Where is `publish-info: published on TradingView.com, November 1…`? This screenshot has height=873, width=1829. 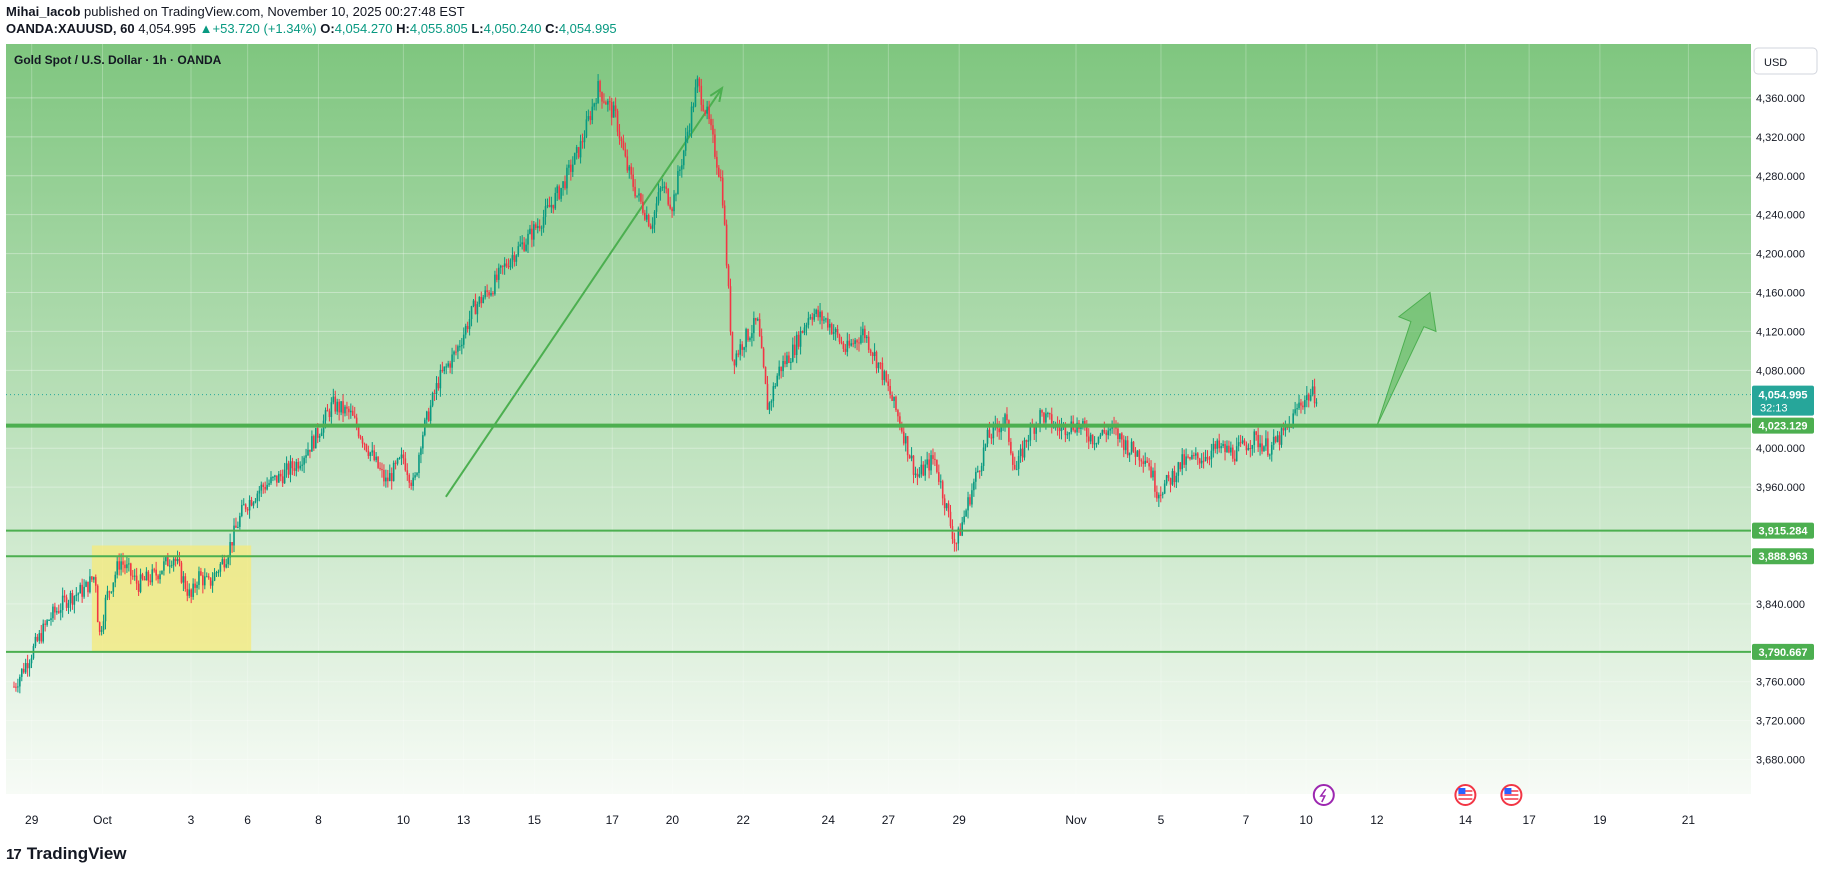 publish-info: published on TradingView.com, November 1… is located at coordinates (274, 11).